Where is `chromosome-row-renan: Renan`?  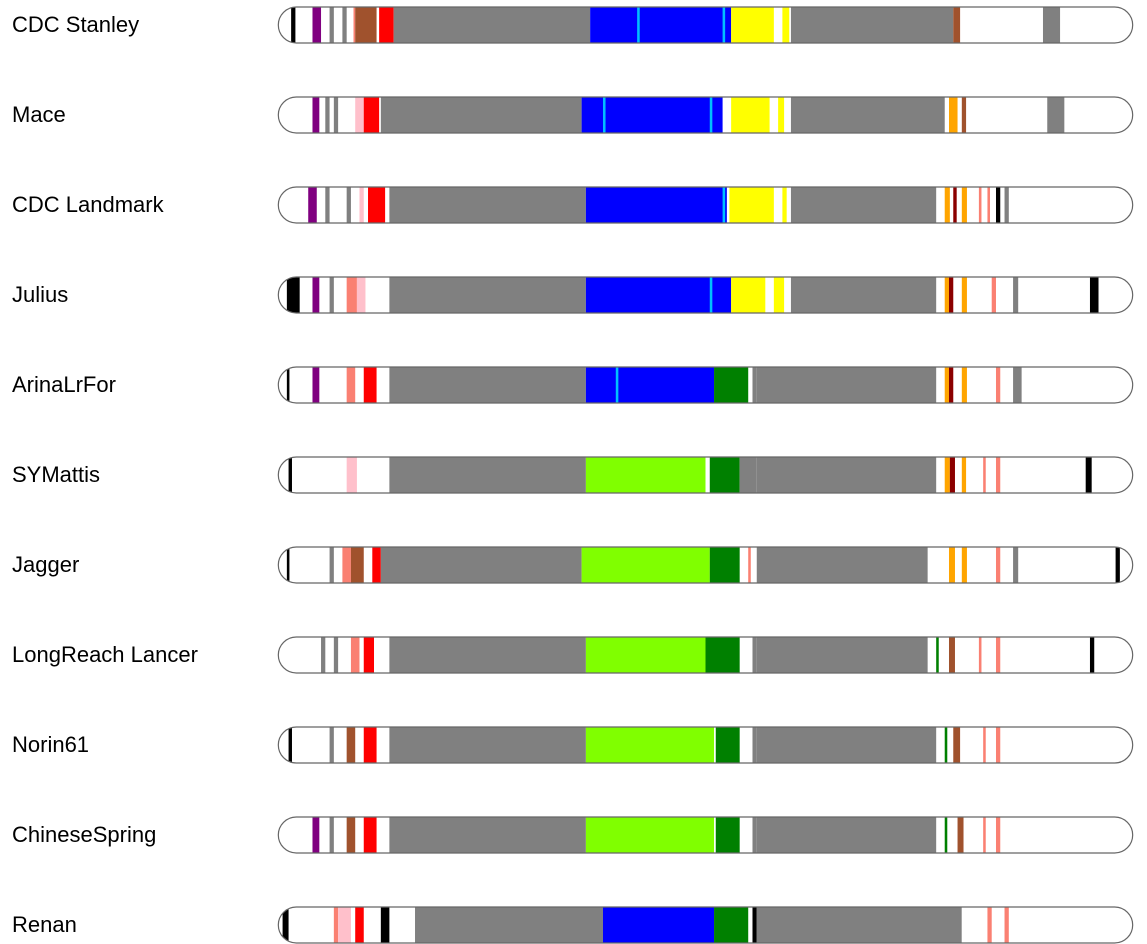
chromosome-row-renan: Renan is located at coordinates (573, 925).